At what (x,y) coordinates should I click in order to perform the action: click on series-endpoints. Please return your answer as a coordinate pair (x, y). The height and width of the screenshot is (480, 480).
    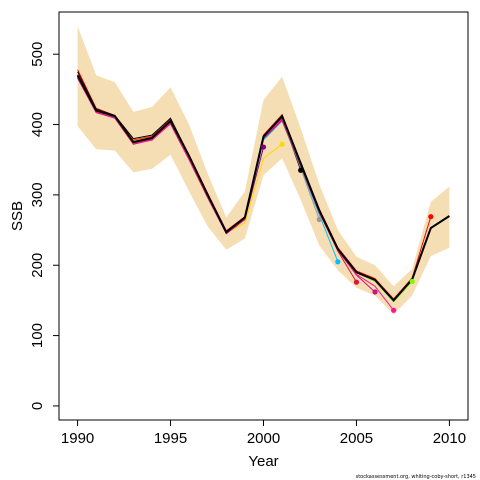
    Looking at the image, I should click on (347, 227).